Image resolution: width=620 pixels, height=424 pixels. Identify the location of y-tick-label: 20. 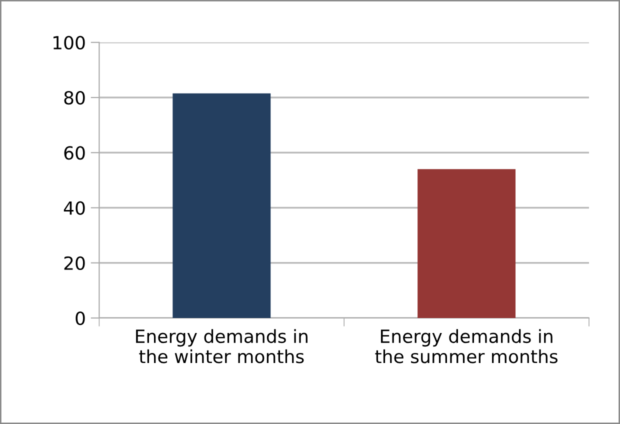
(74, 263).